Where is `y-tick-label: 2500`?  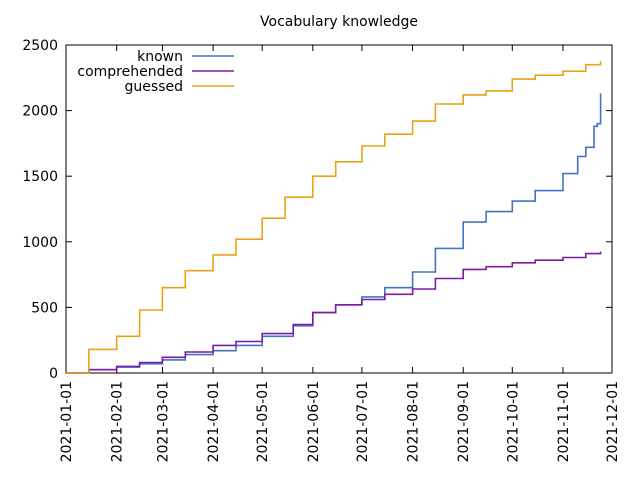 y-tick-label: 2500 is located at coordinates (40, 46).